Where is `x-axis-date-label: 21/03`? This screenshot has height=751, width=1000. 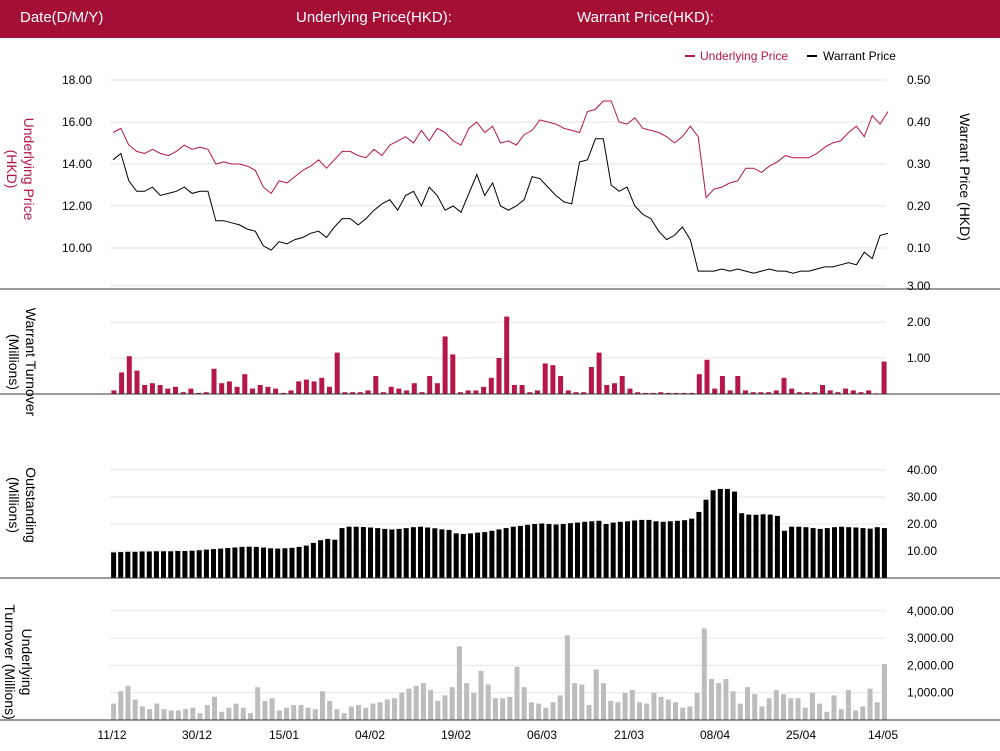 x-axis-date-label: 21/03 is located at coordinates (629, 735).